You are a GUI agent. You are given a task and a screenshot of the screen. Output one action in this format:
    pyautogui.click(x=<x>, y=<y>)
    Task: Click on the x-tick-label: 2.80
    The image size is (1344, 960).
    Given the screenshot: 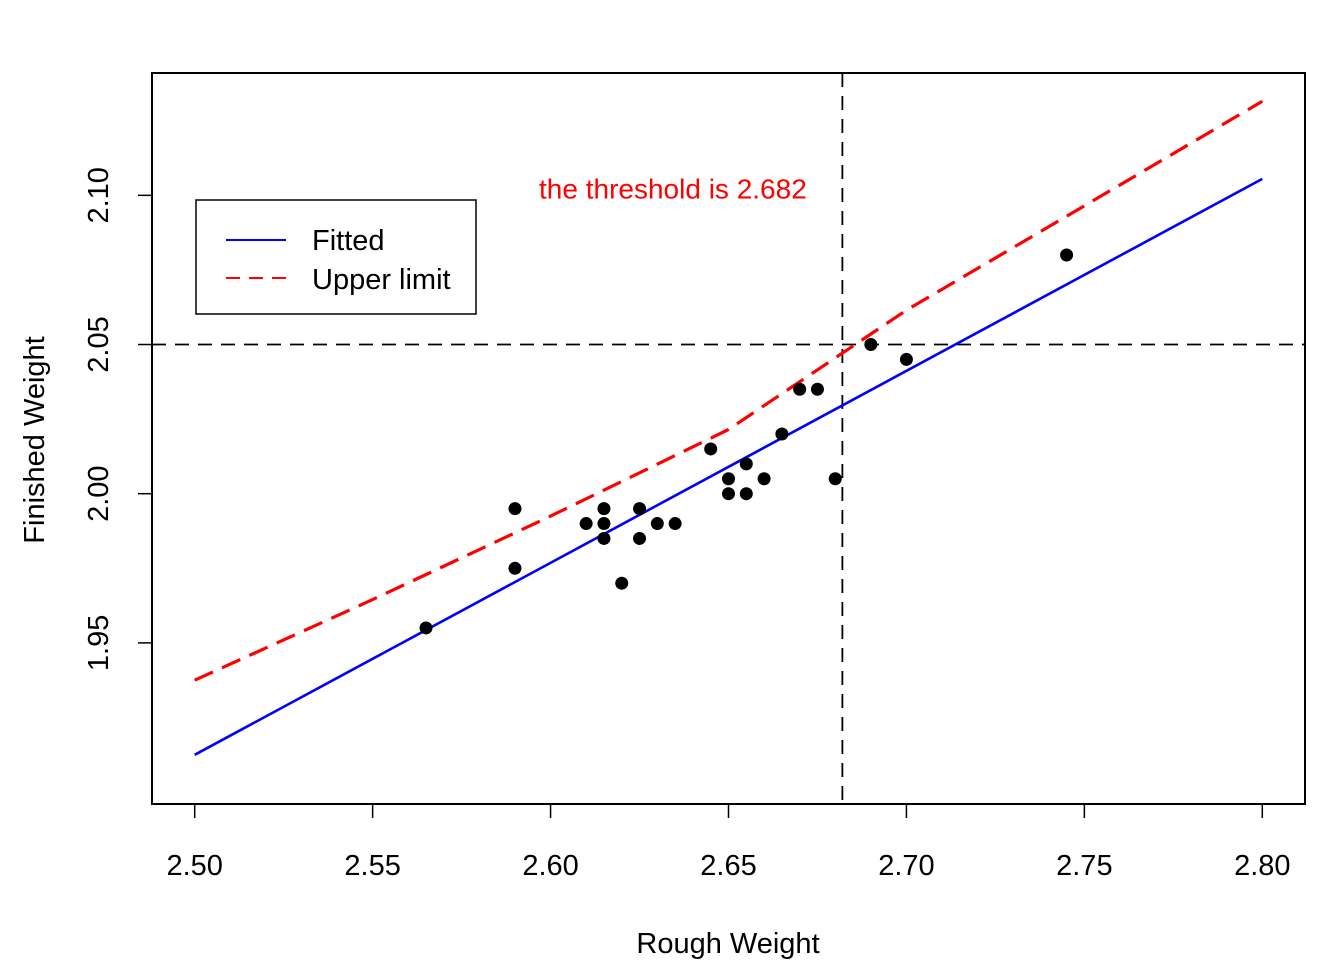 What is the action you would take?
    pyautogui.click(x=1262, y=866)
    